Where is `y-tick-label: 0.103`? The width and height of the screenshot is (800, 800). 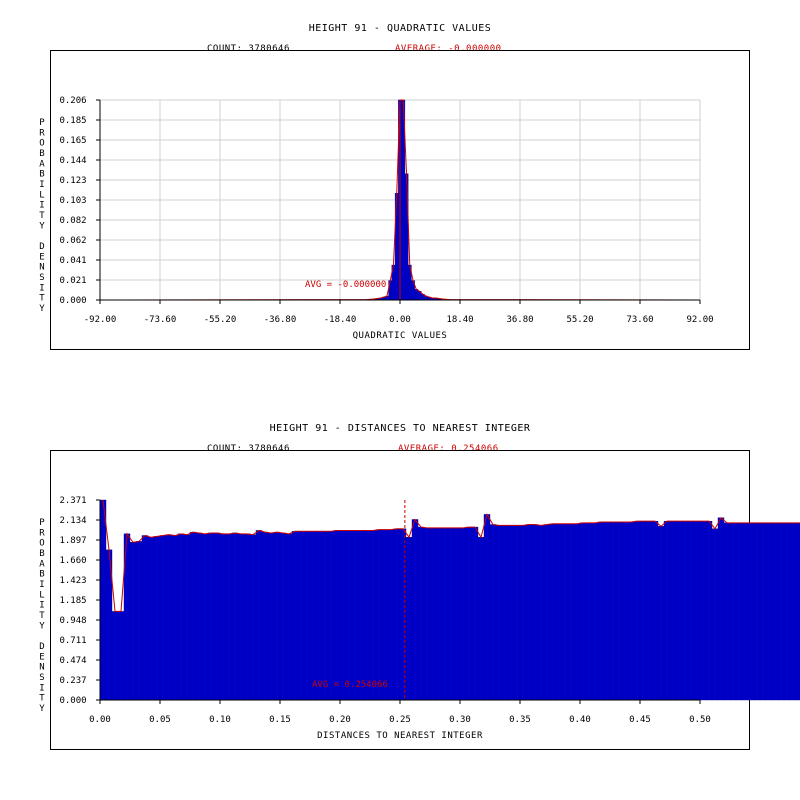
y-tick-label: 0.103 is located at coordinates (72, 201).